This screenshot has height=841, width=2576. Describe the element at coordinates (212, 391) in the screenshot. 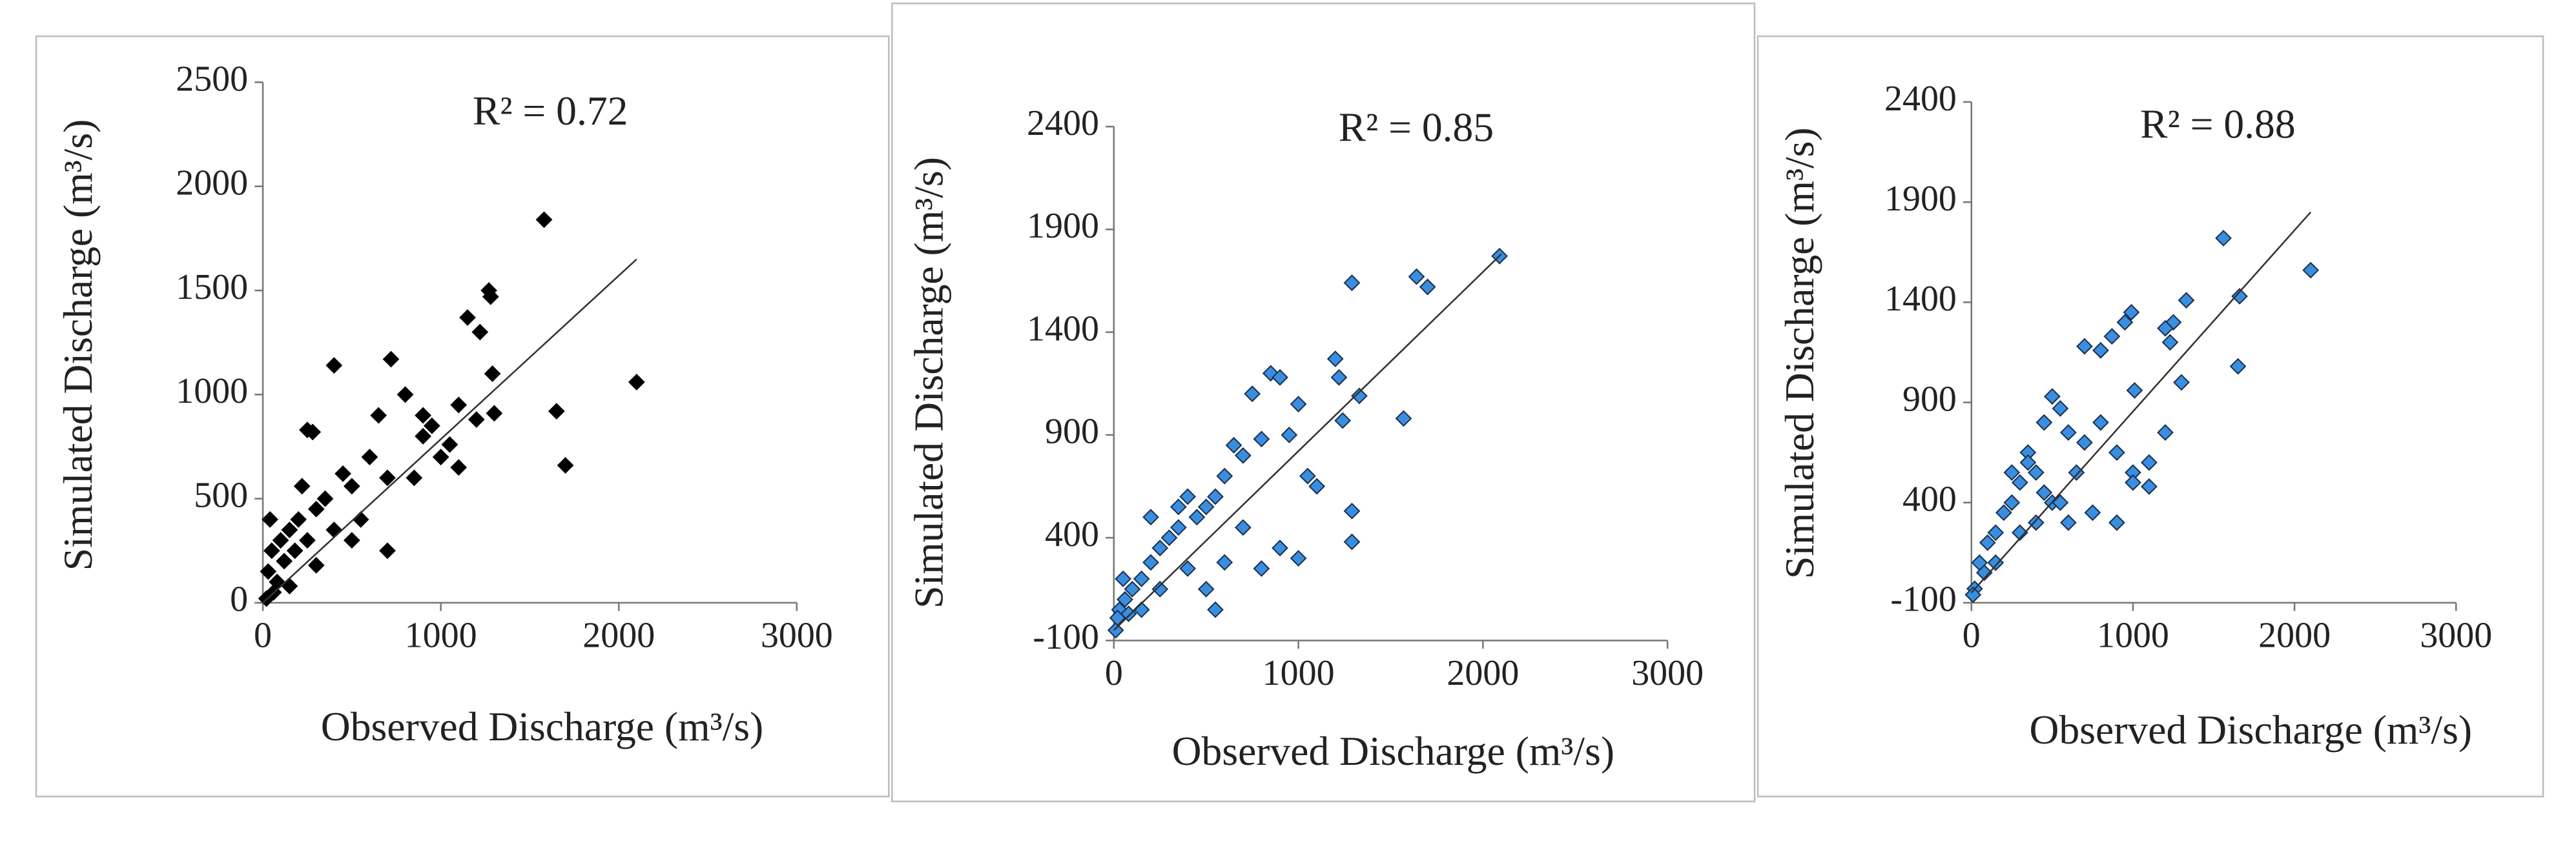

I see `y-tick-label: 1000` at that location.